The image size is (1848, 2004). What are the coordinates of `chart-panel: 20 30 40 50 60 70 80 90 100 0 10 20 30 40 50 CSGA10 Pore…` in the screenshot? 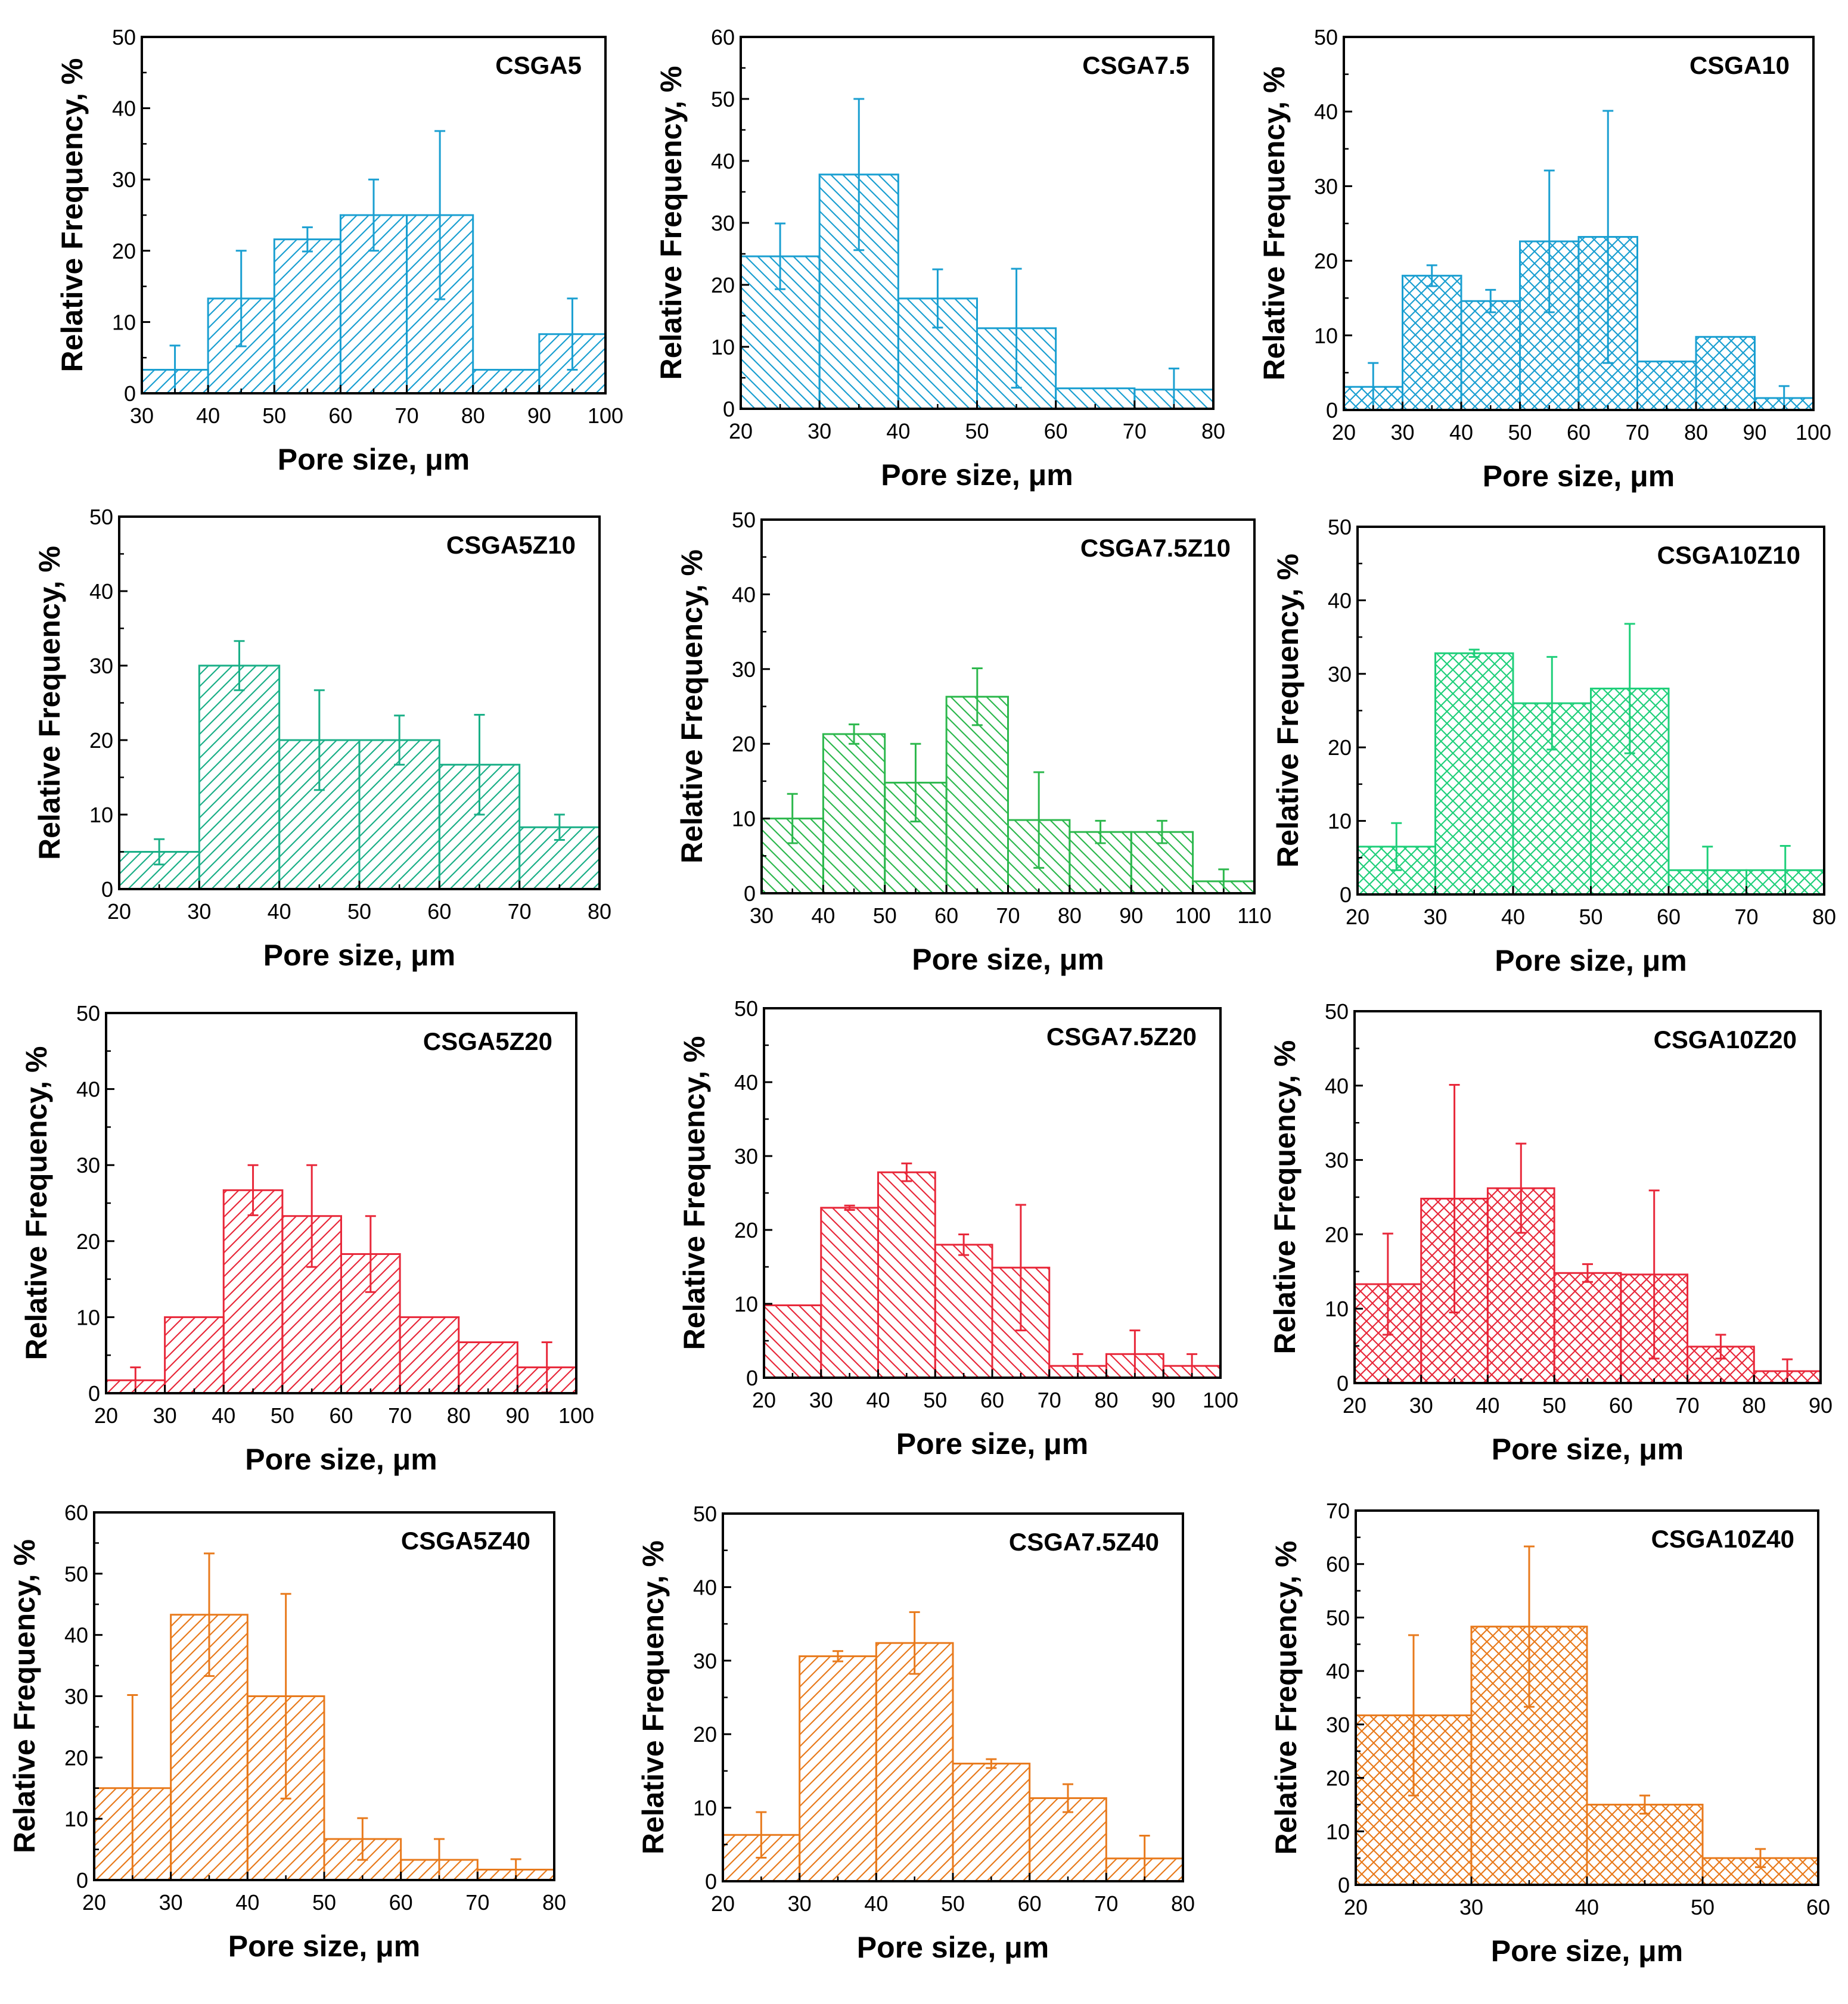 It's located at (1544, 277).